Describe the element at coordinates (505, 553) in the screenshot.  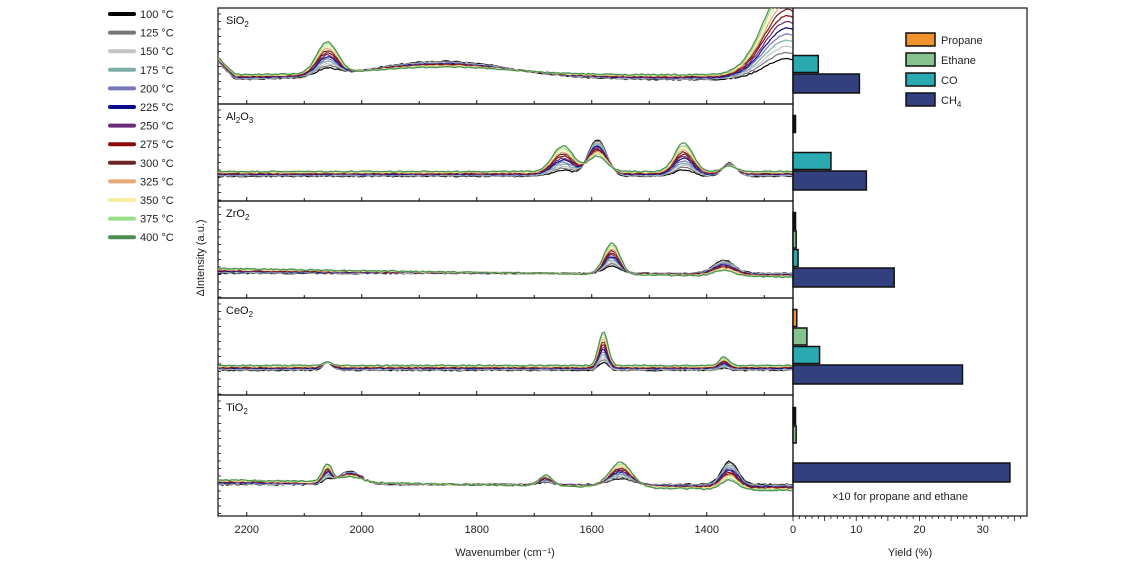
I see `x-axis-title: Wavenumber (cm⁻¹)` at that location.